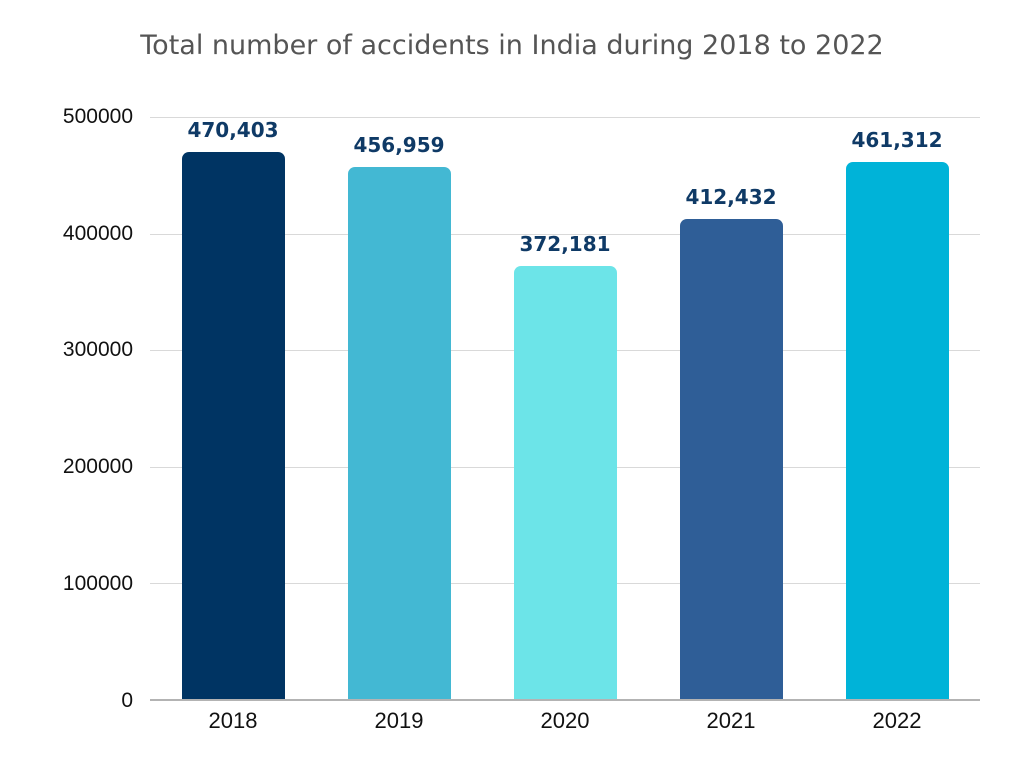 The image size is (1024, 768). I want to click on bar-2018, so click(233, 425).